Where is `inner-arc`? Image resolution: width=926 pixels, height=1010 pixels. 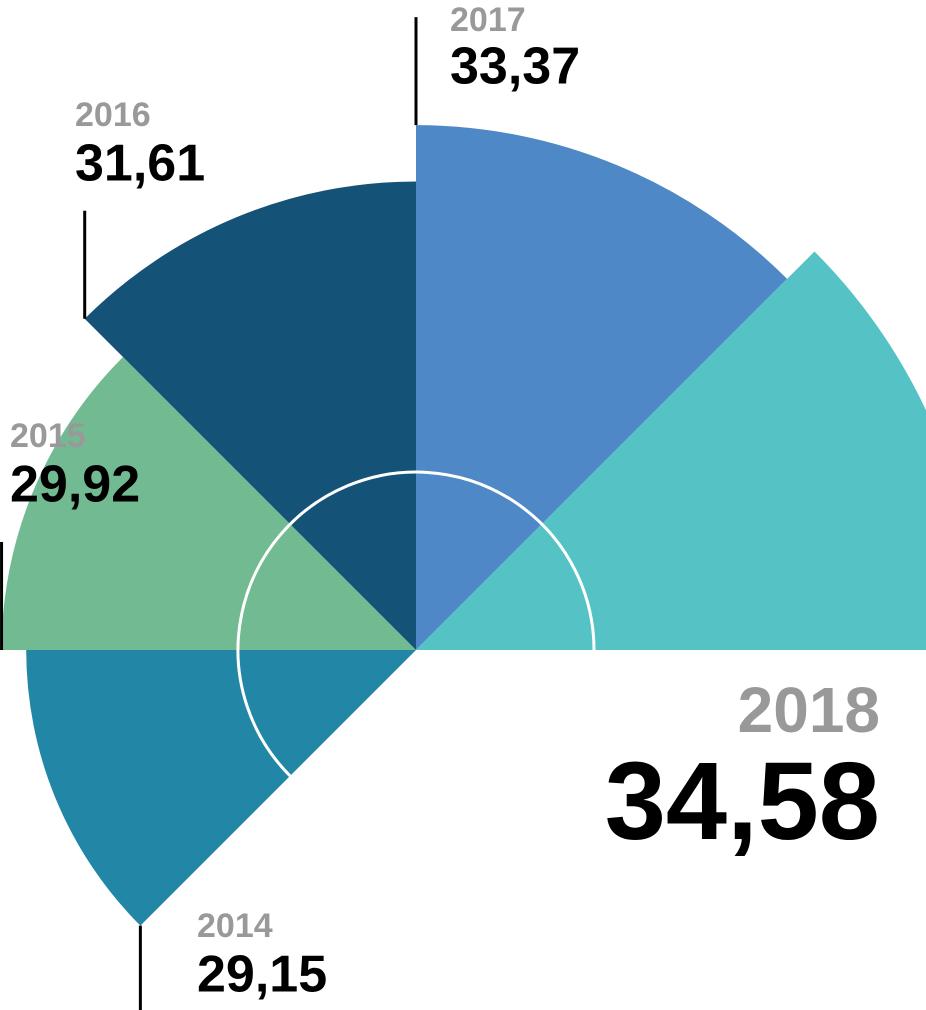
inner-arc is located at coordinates (416, 623).